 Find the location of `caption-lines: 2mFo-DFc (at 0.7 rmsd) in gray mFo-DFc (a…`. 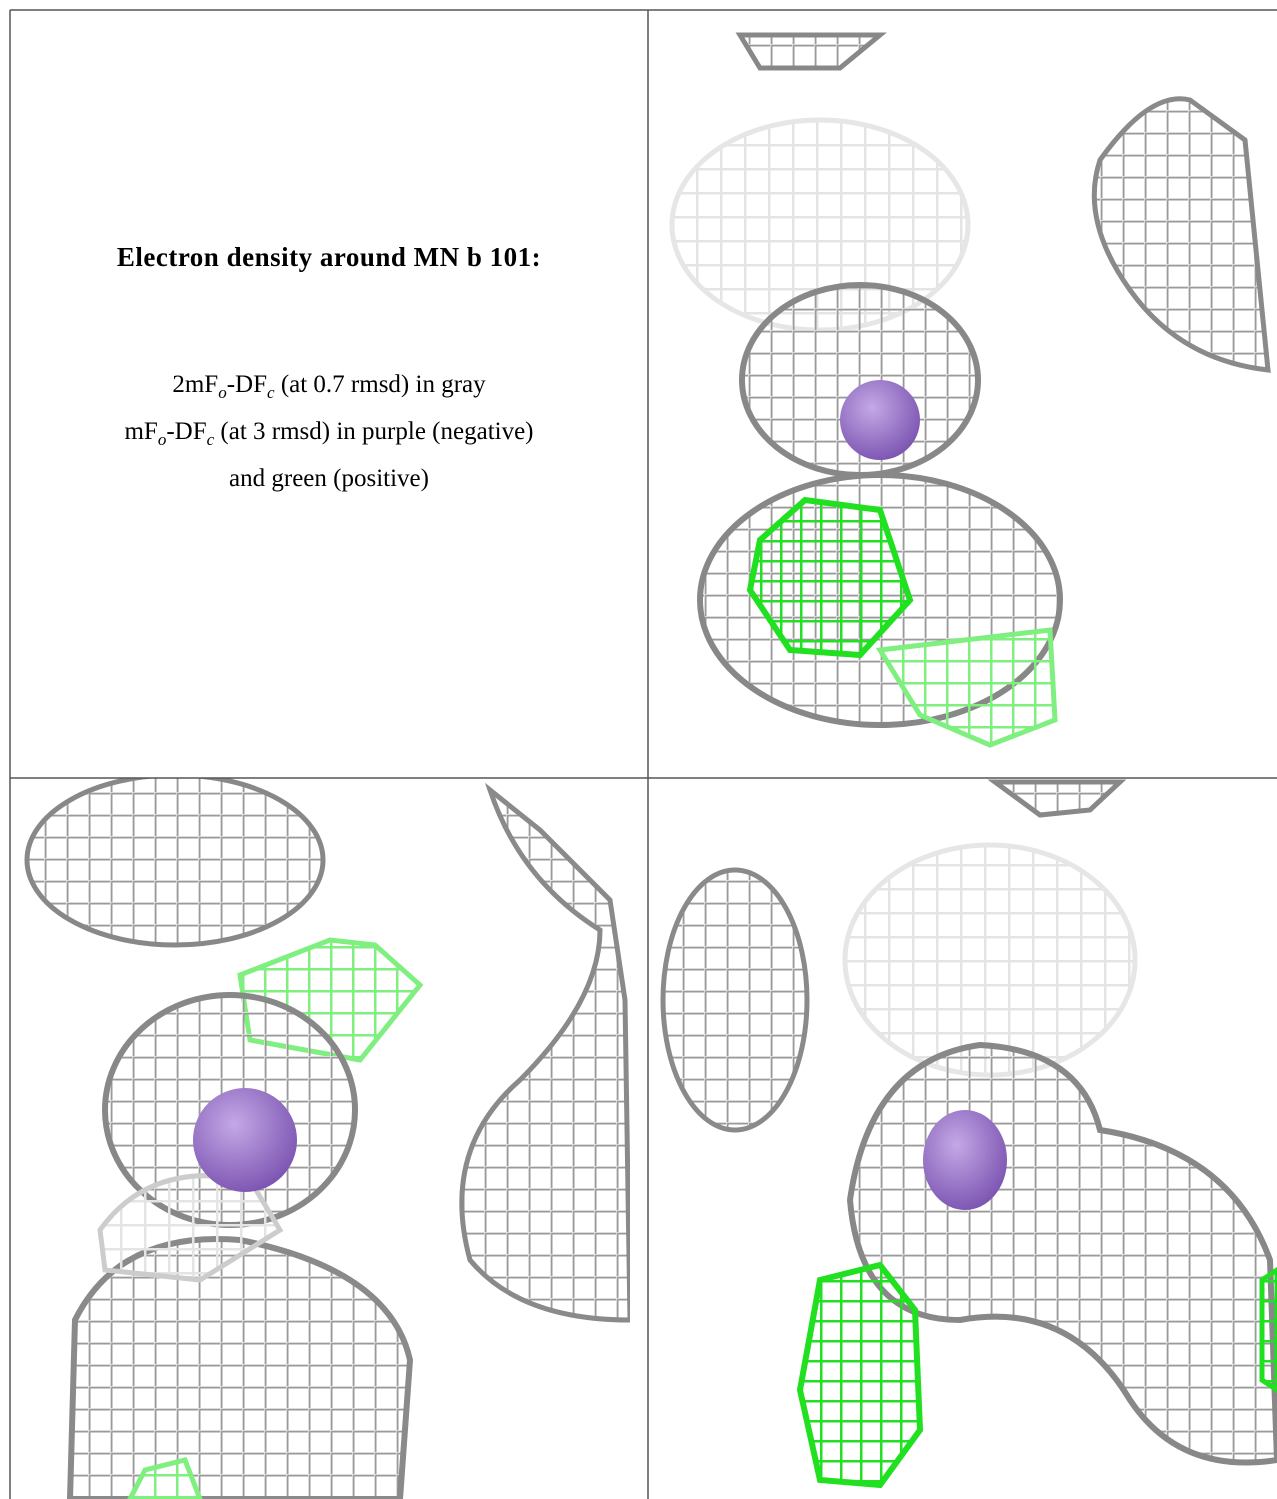

caption-lines: 2mFo-DFc (at 0.7 rmsd) in gray mFo-DFc (a… is located at coordinates (329, 431).